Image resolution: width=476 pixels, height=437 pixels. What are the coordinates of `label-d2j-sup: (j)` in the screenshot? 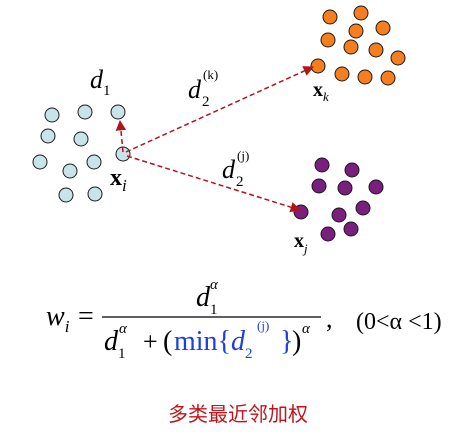 It's located at (243, 155).